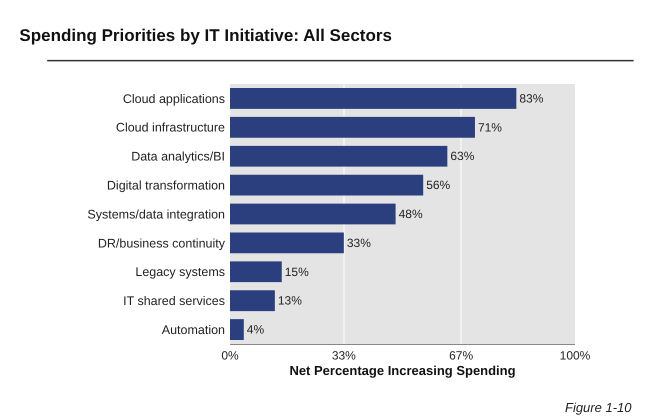 This screenshot has height=419, width=647. What do you see at coordinates (255, 329) in the screenshot?
I see `data-label: 4%` at bounding box center [255, 329].